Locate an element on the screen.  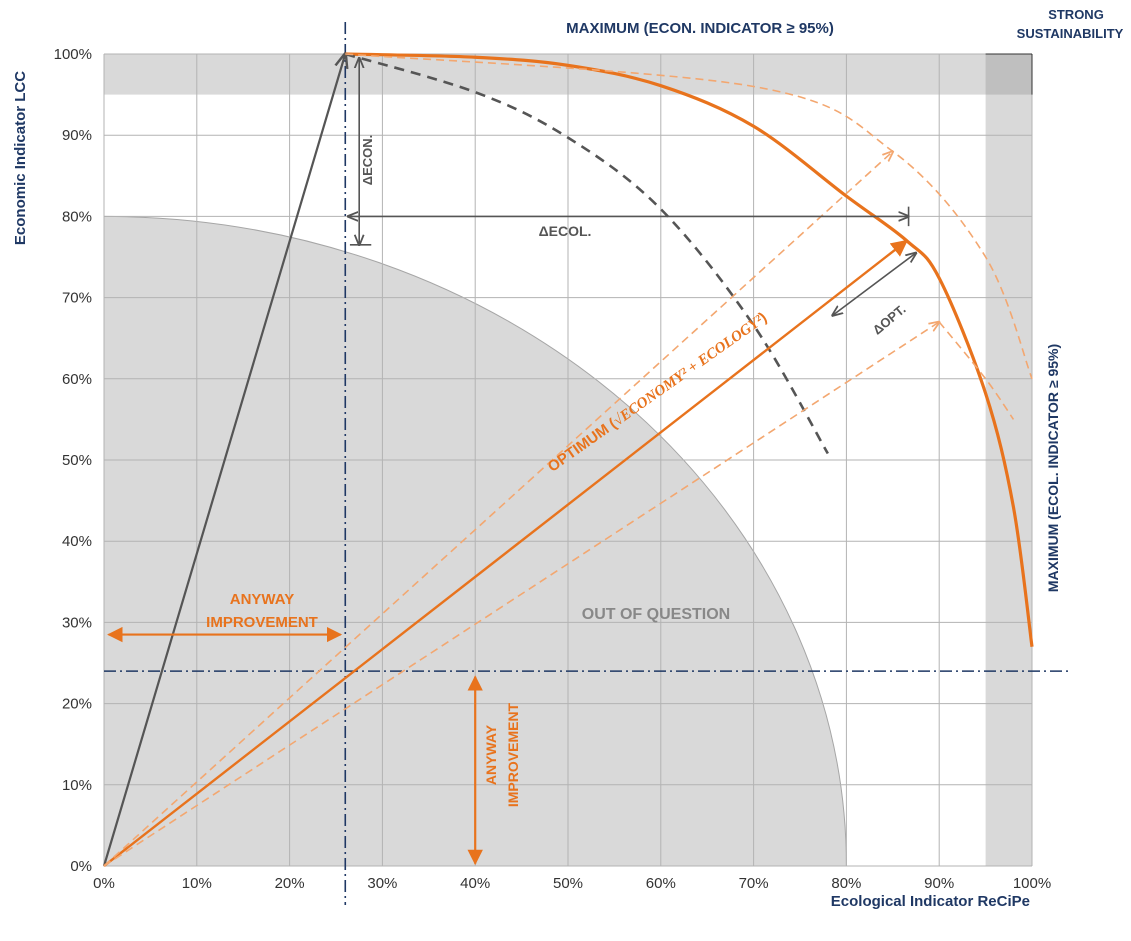
x-axis-label: Ecological Indicator ReCiPe is located at coordinates (930, 901).